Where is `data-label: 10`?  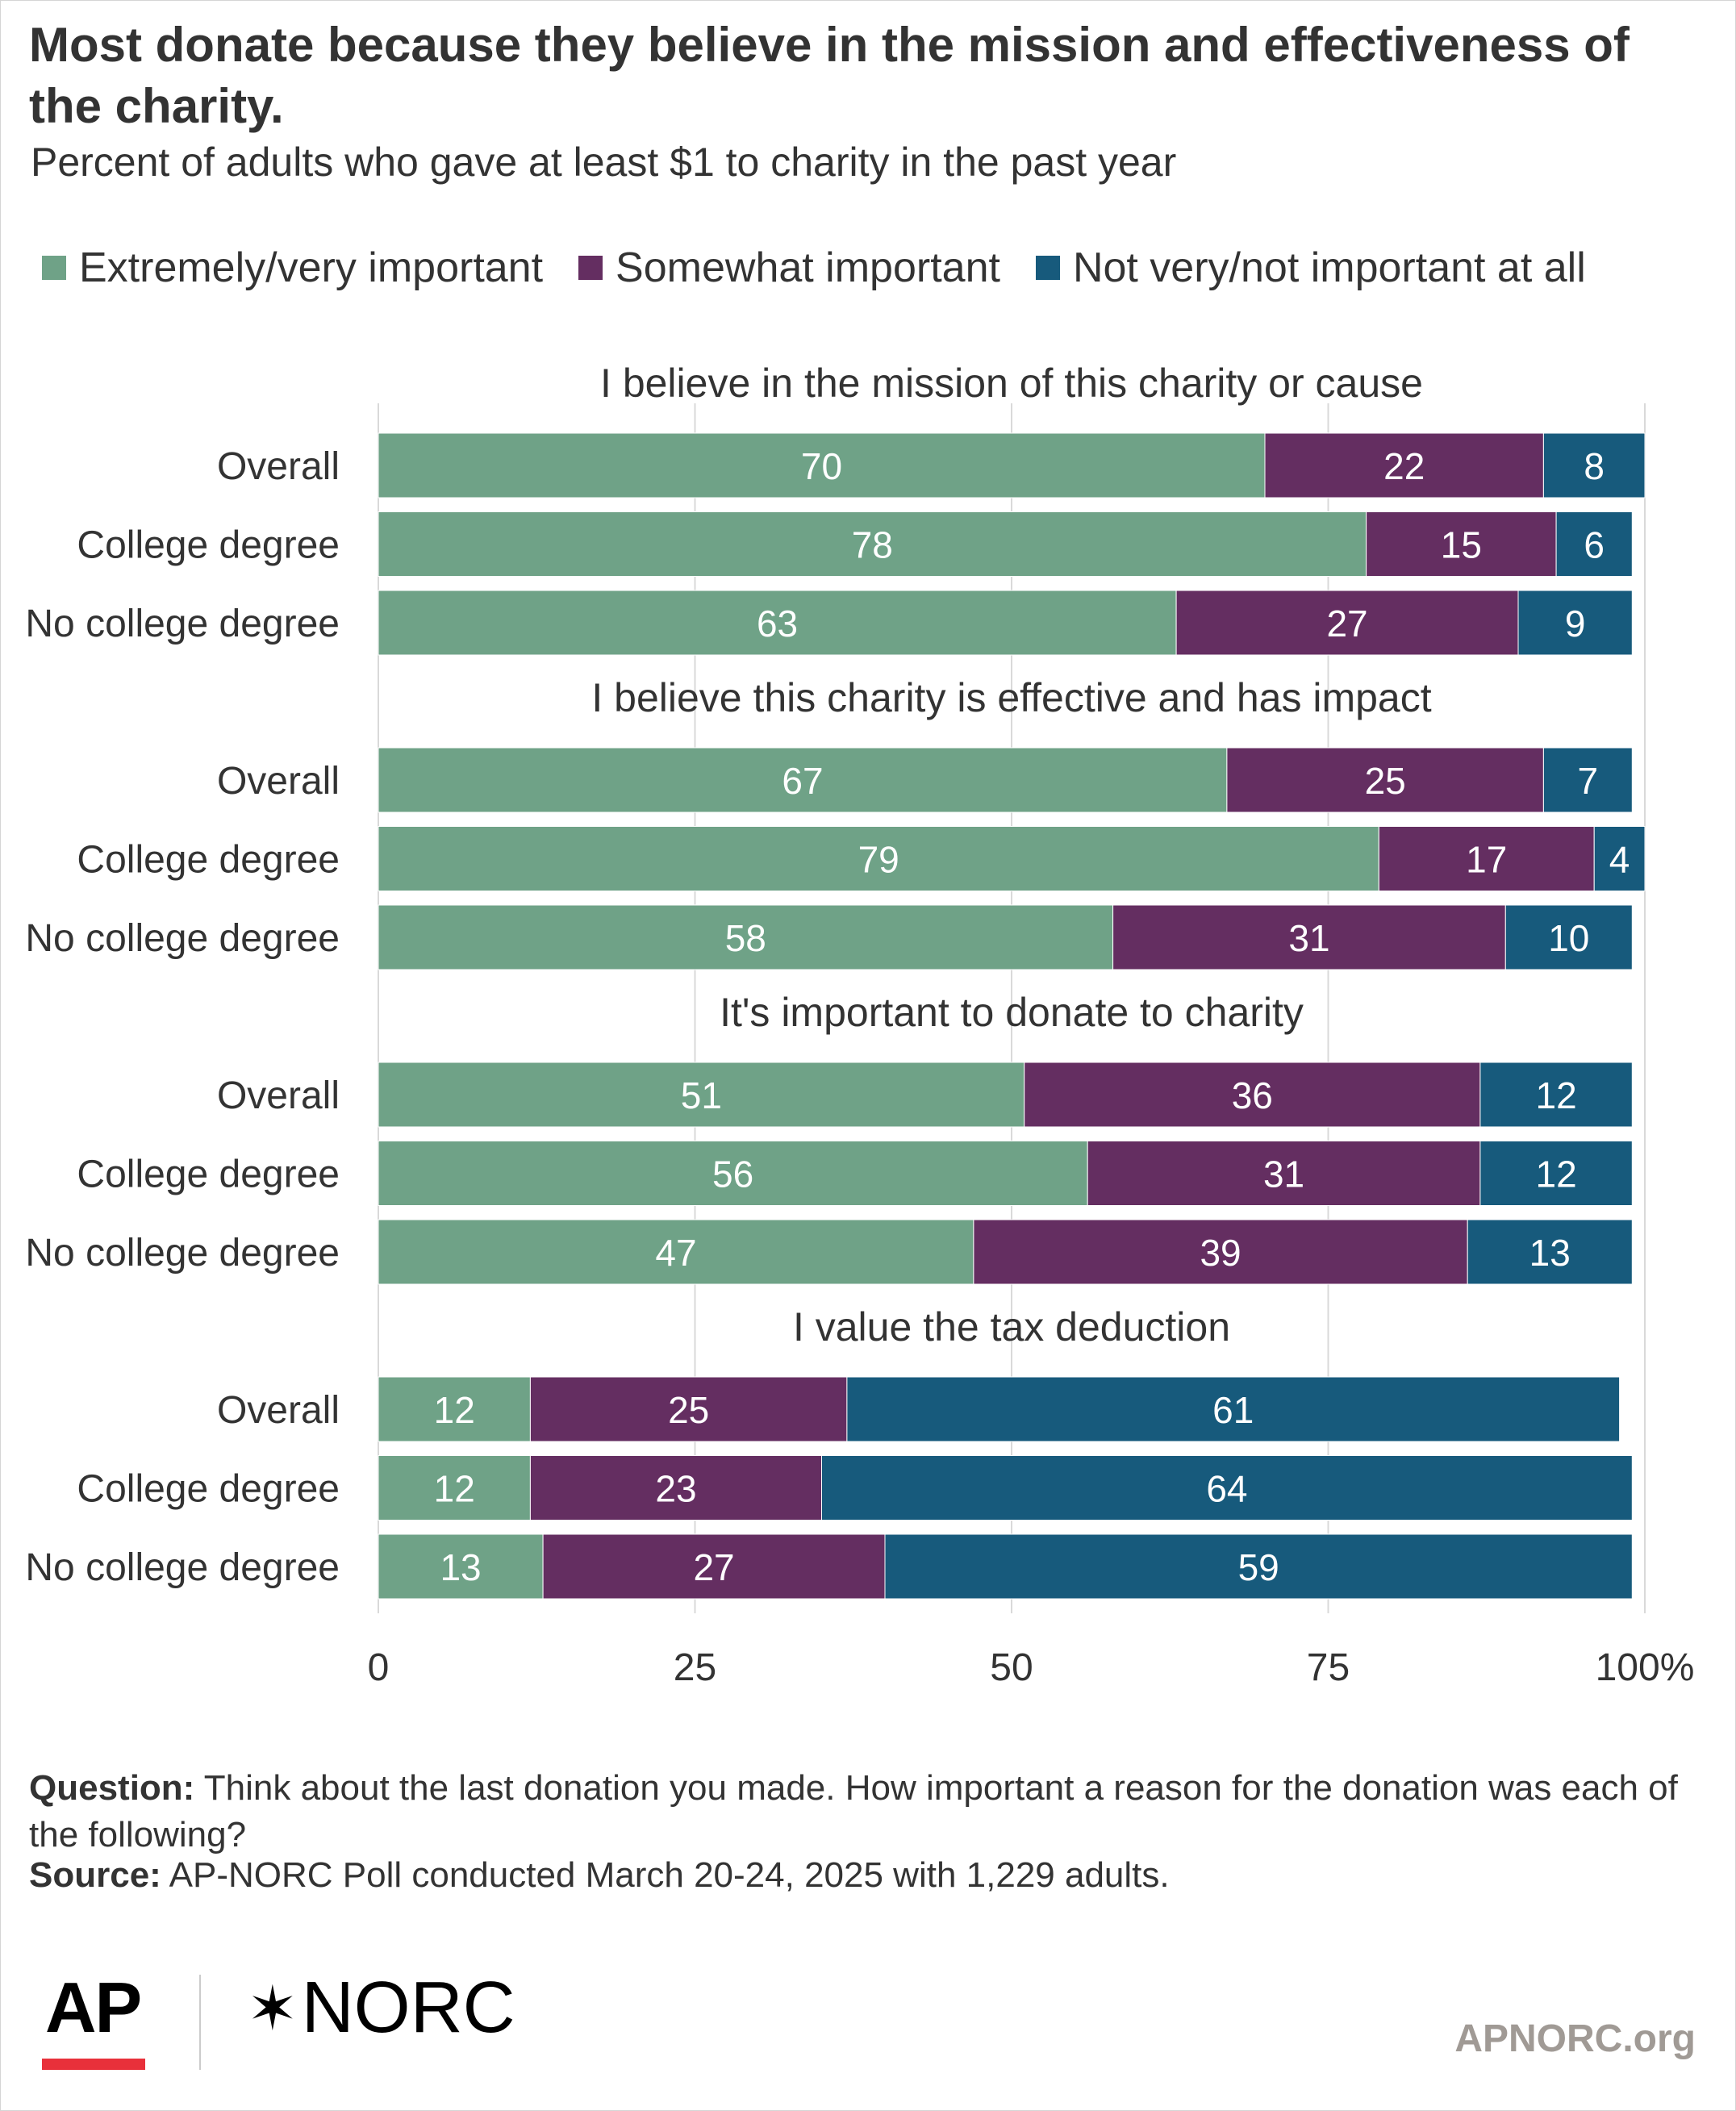 data-label: 10 is located at coordinates (1569, 938).